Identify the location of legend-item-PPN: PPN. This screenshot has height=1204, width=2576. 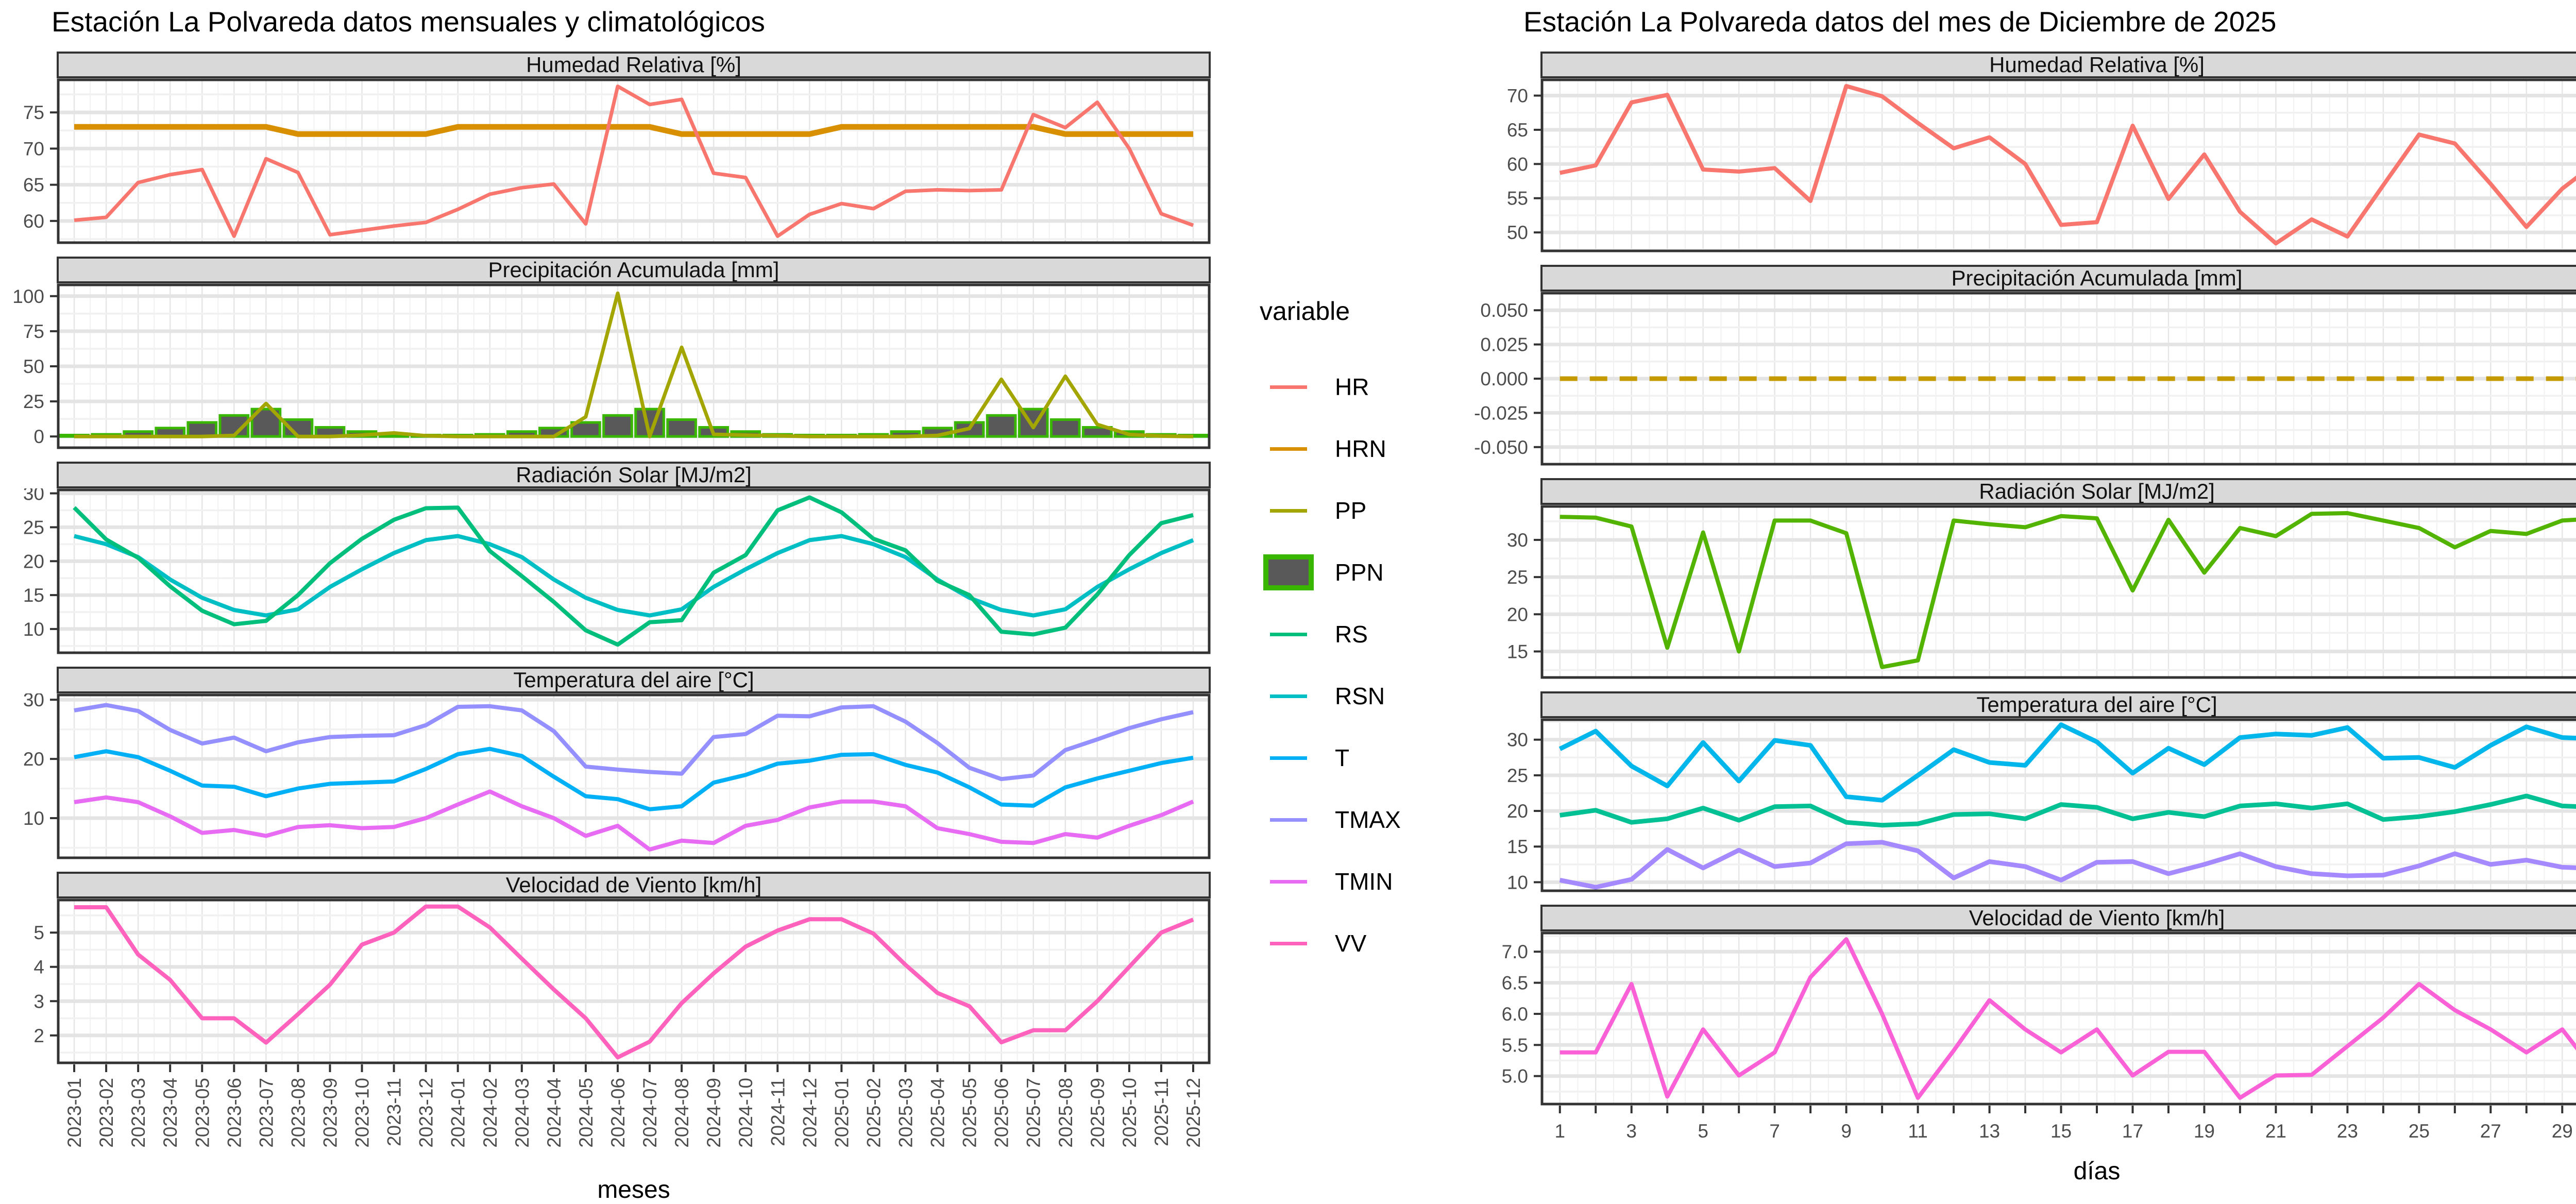
(1330, 572).